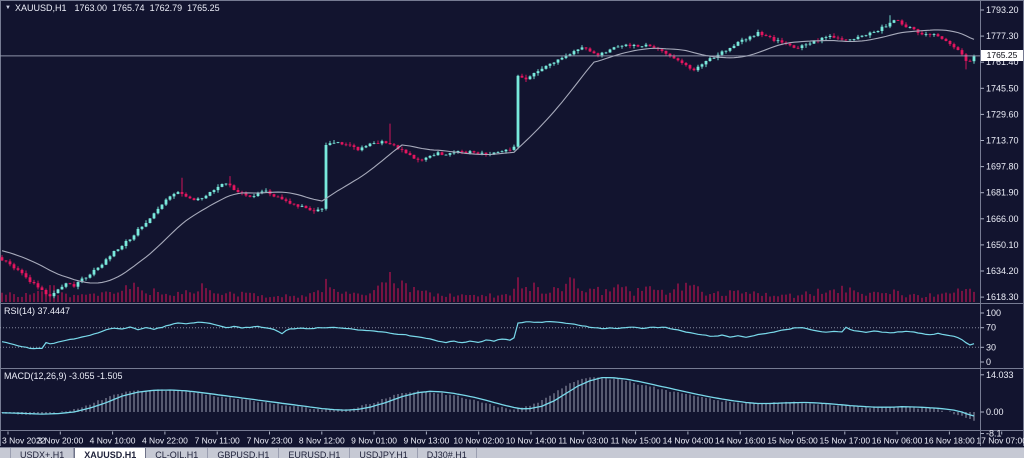  Describe the element at coordinates (993, 313) in the screenshot. I see `svg-text: 100` at that location.